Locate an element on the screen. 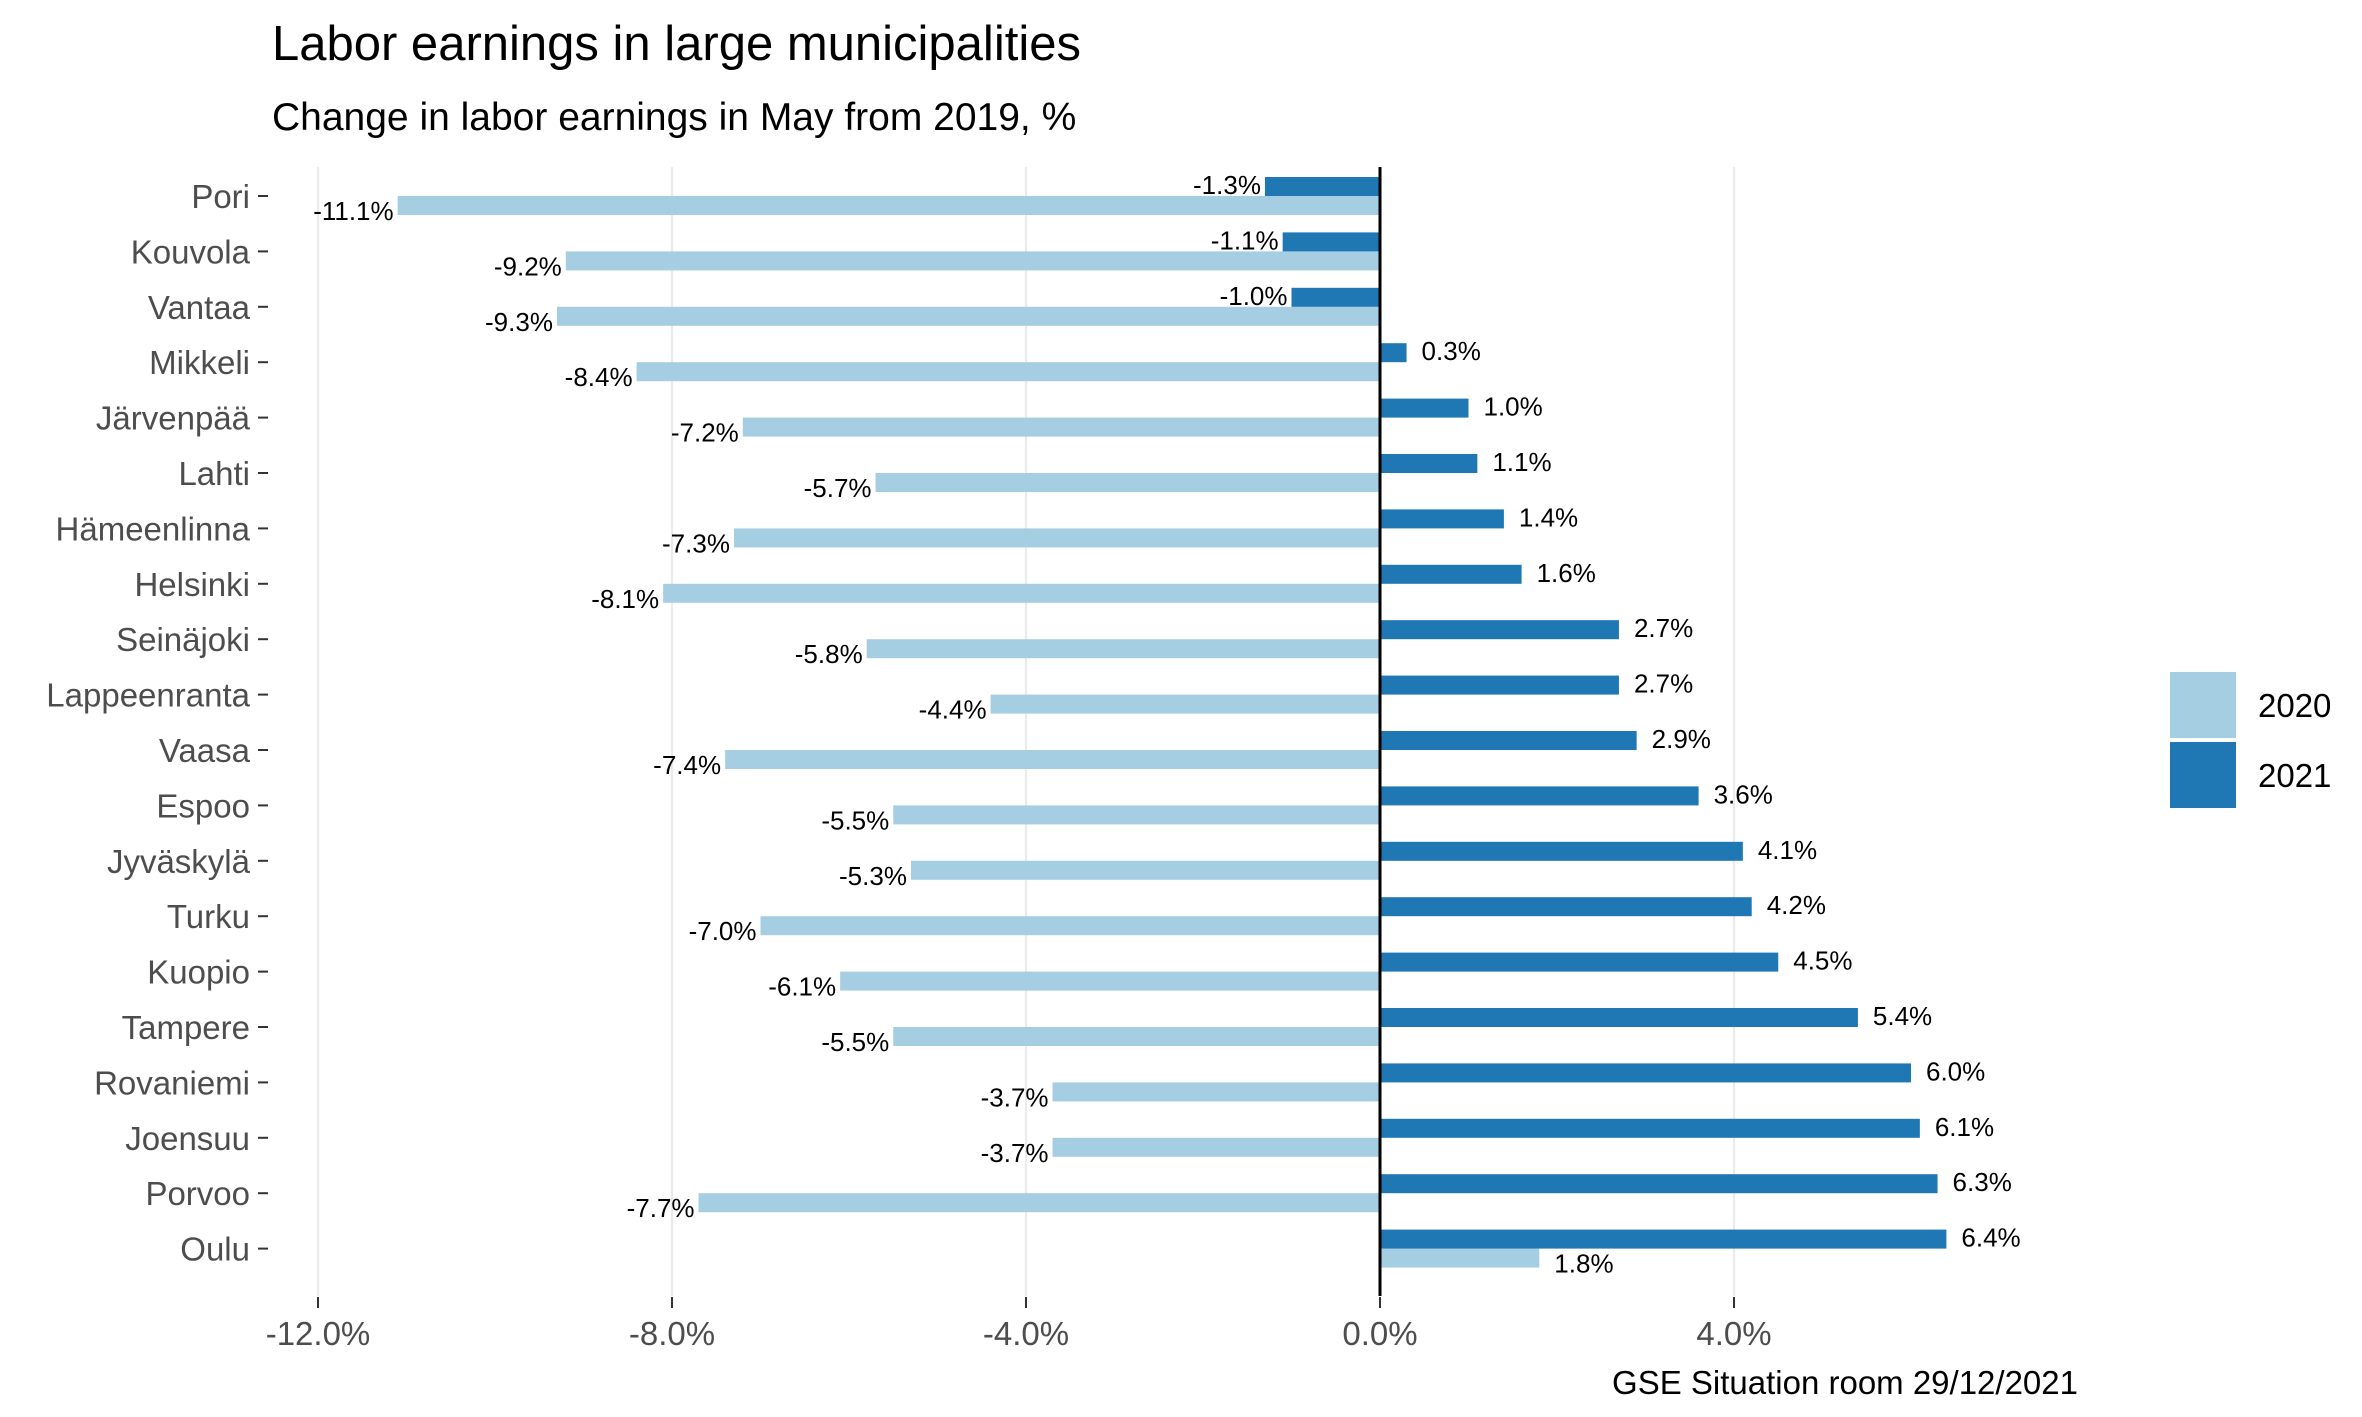  data-label-2020: -7.2% is located at coordinates (705, 433).